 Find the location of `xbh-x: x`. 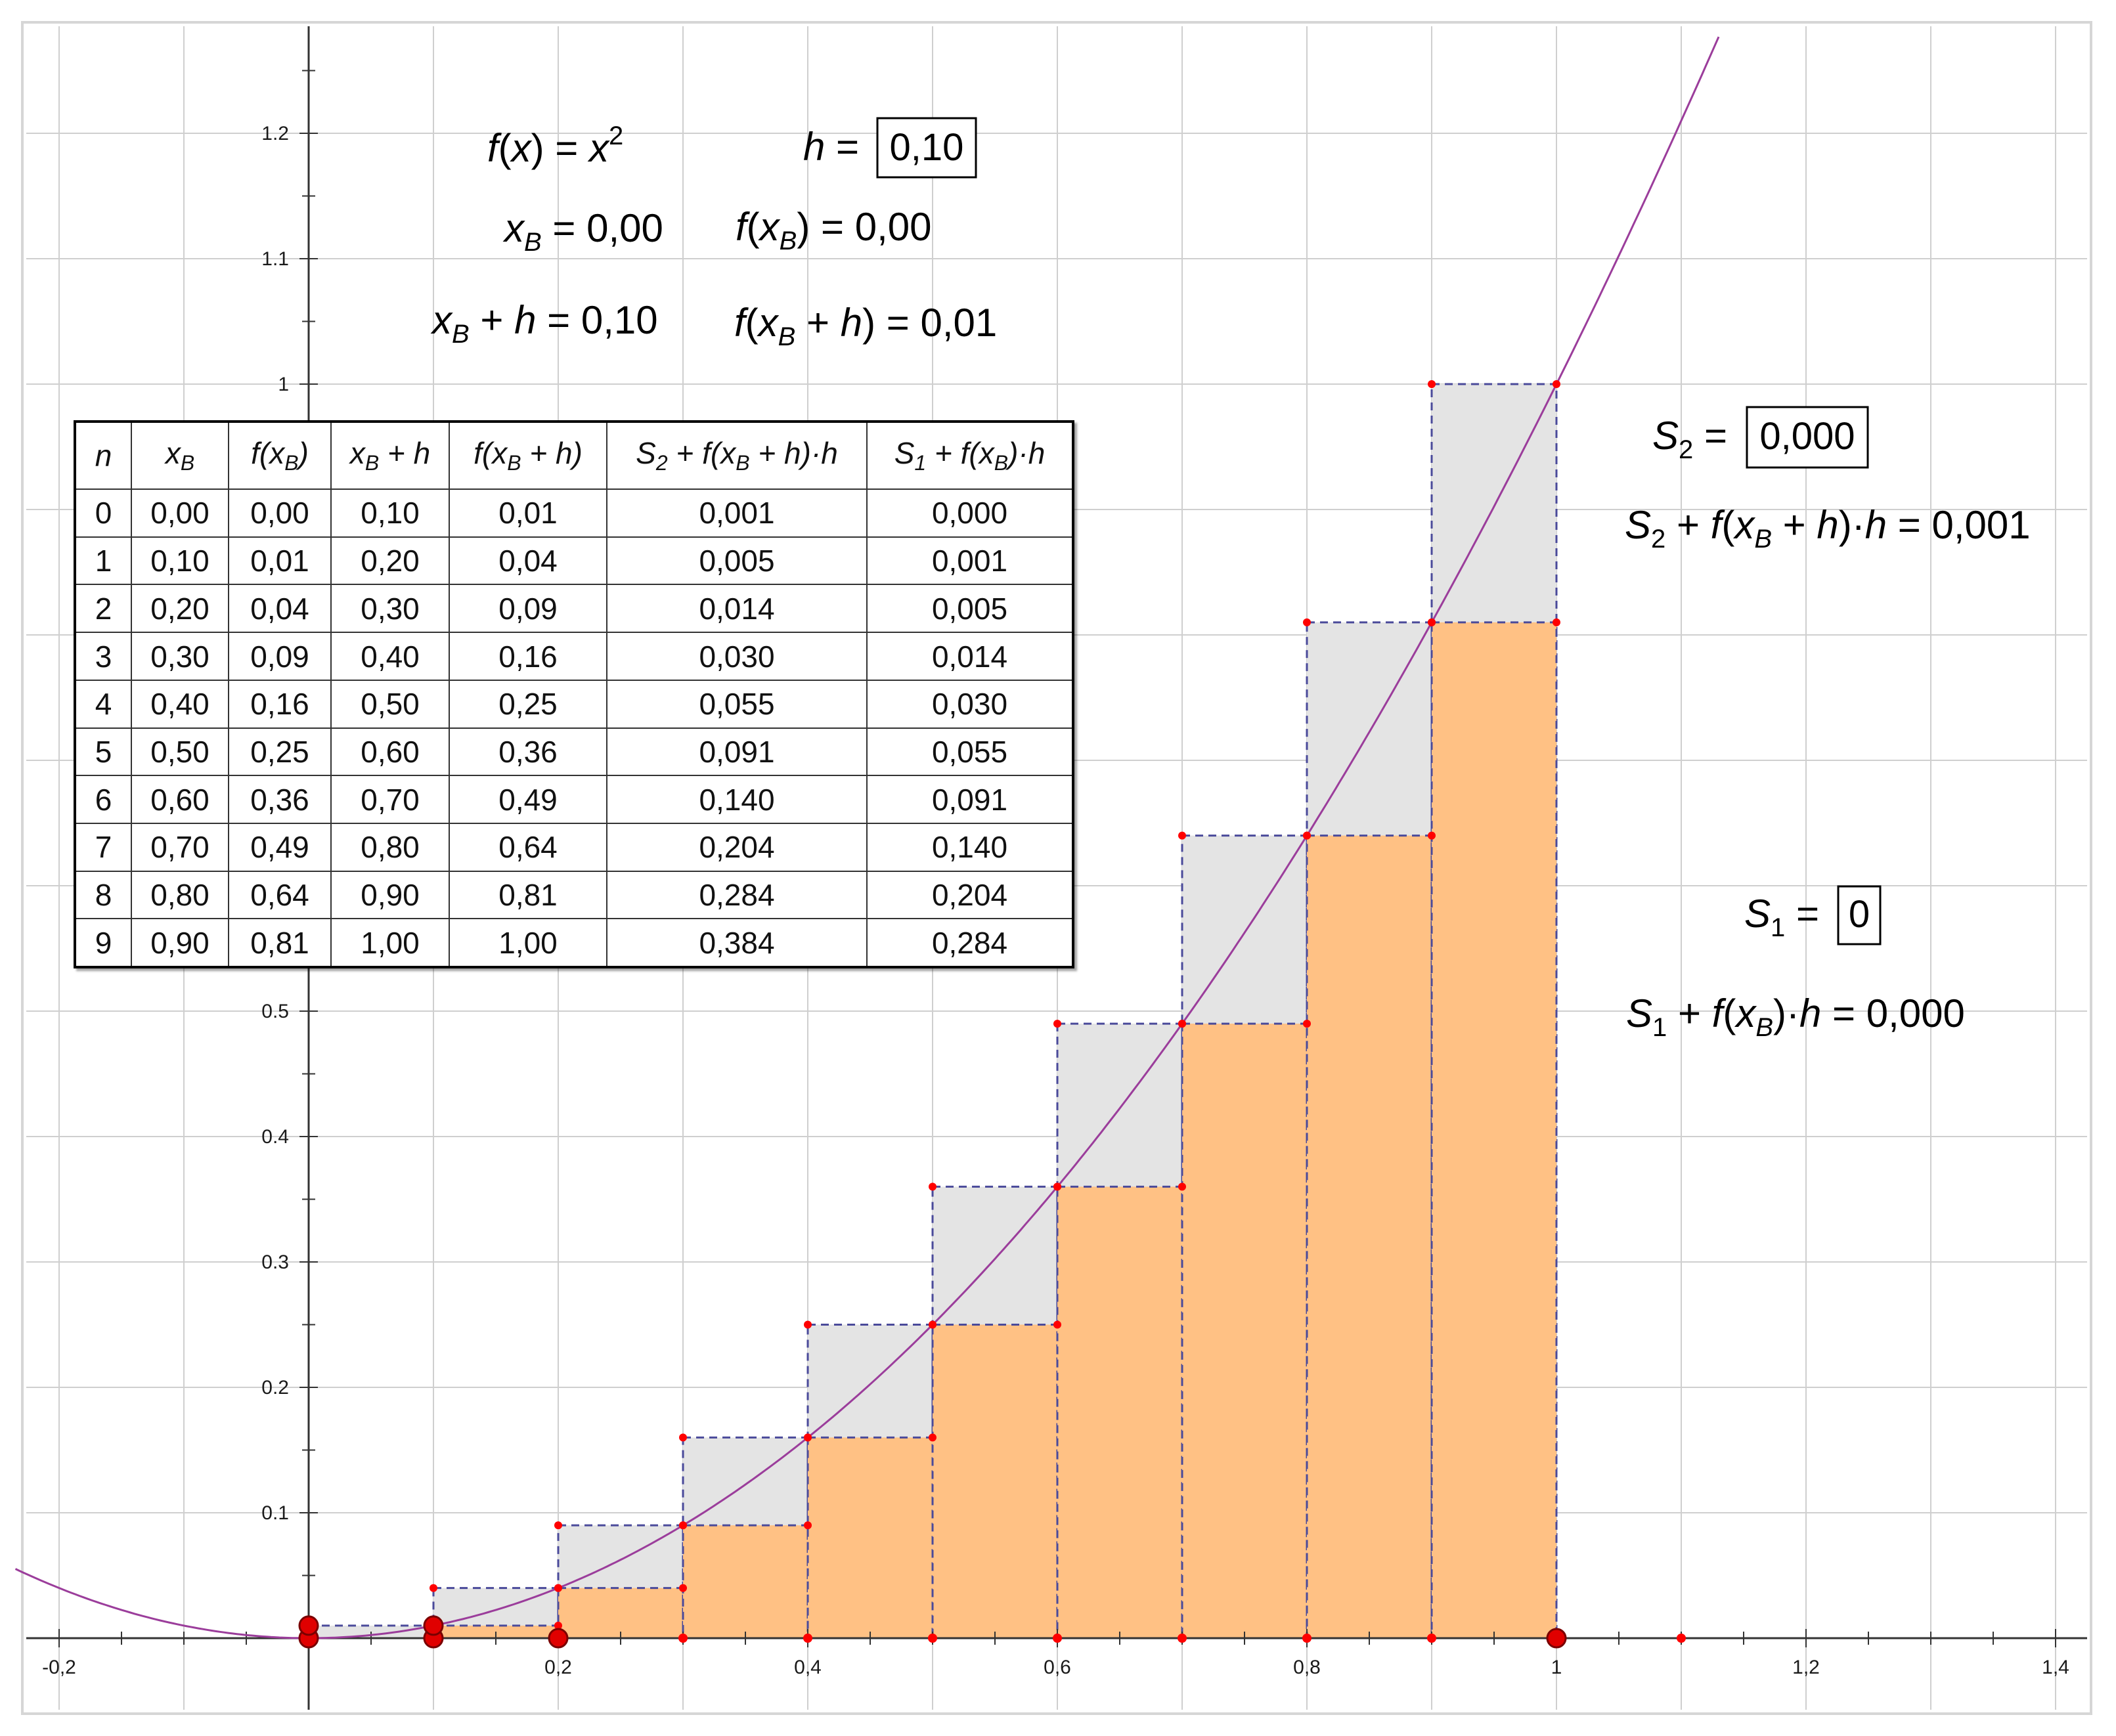

xbh-x: x is located at coordinates (441, 320).